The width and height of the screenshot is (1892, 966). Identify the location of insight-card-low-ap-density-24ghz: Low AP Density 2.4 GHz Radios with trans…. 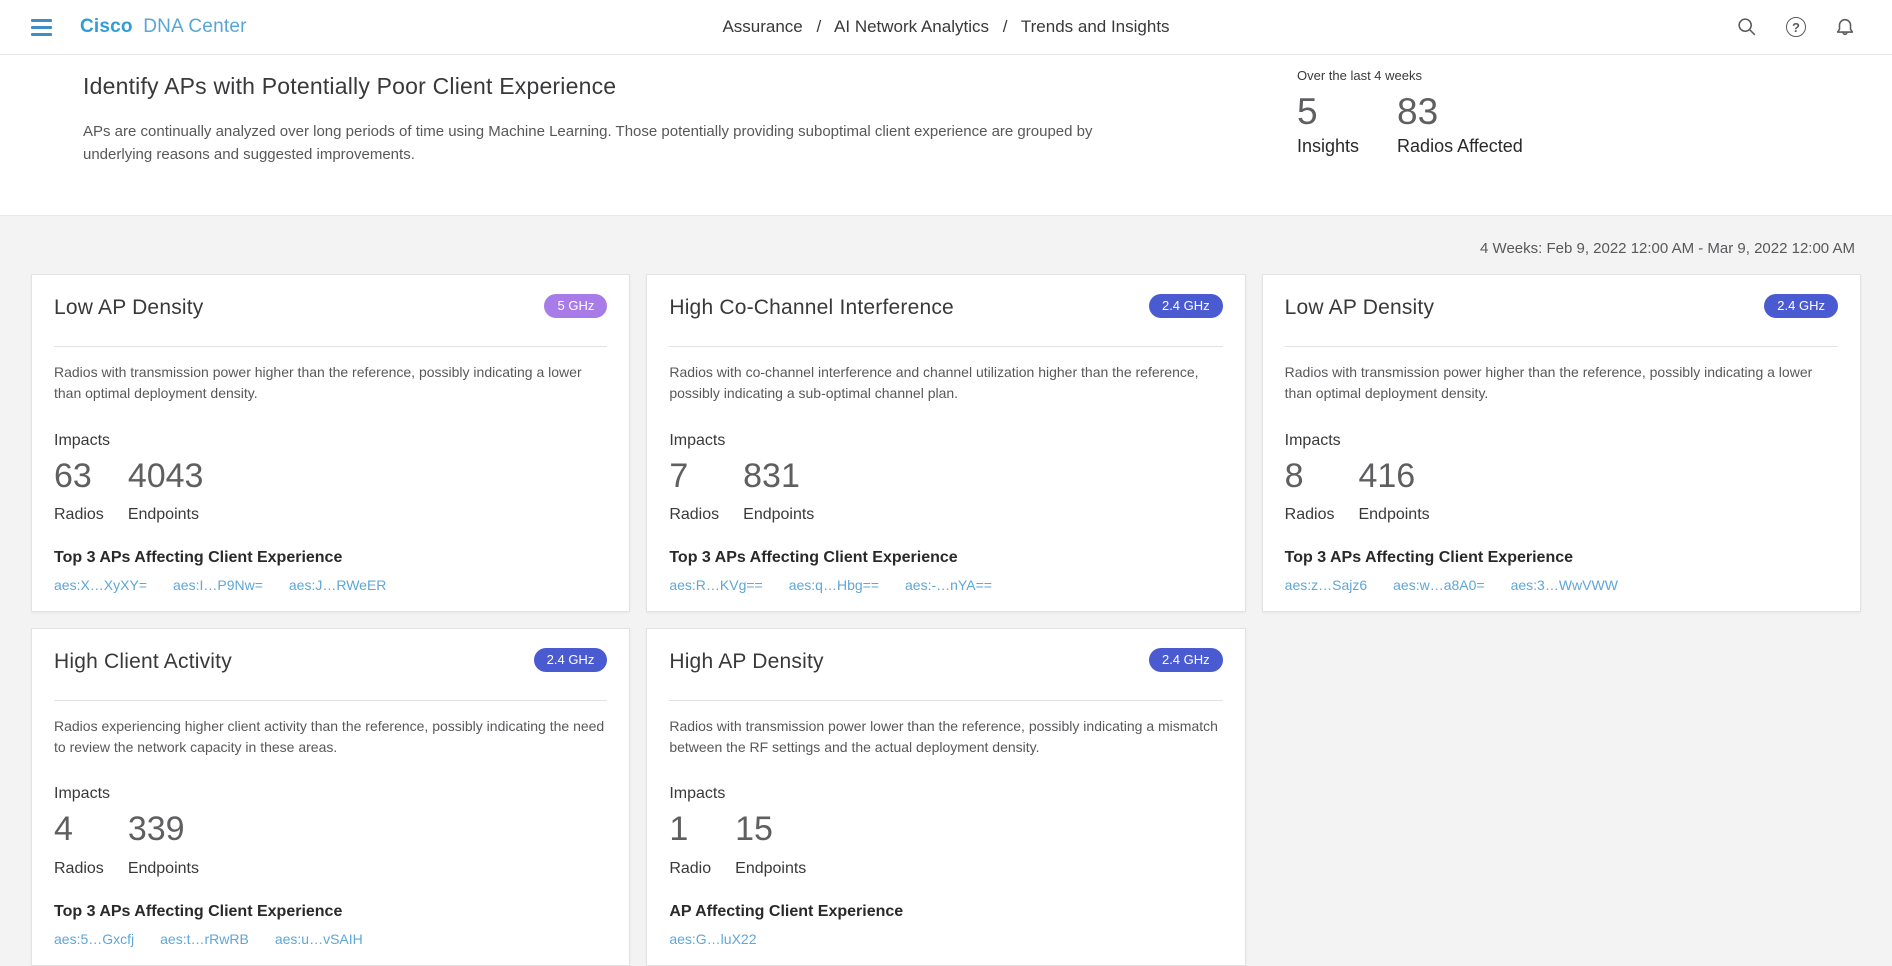
(1561, 443).